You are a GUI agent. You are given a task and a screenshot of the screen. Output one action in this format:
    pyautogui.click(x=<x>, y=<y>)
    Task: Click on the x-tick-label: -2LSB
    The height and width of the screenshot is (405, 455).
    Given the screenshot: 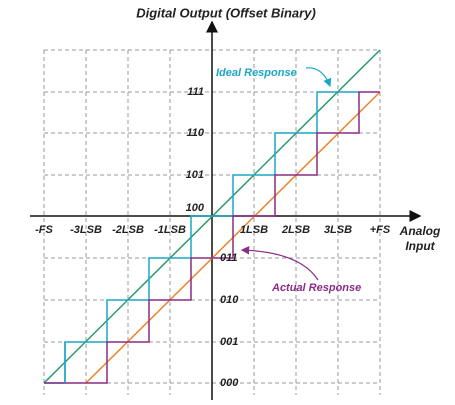 What is the action you would take?
    pyautogui.click(x=128, y=230)
    